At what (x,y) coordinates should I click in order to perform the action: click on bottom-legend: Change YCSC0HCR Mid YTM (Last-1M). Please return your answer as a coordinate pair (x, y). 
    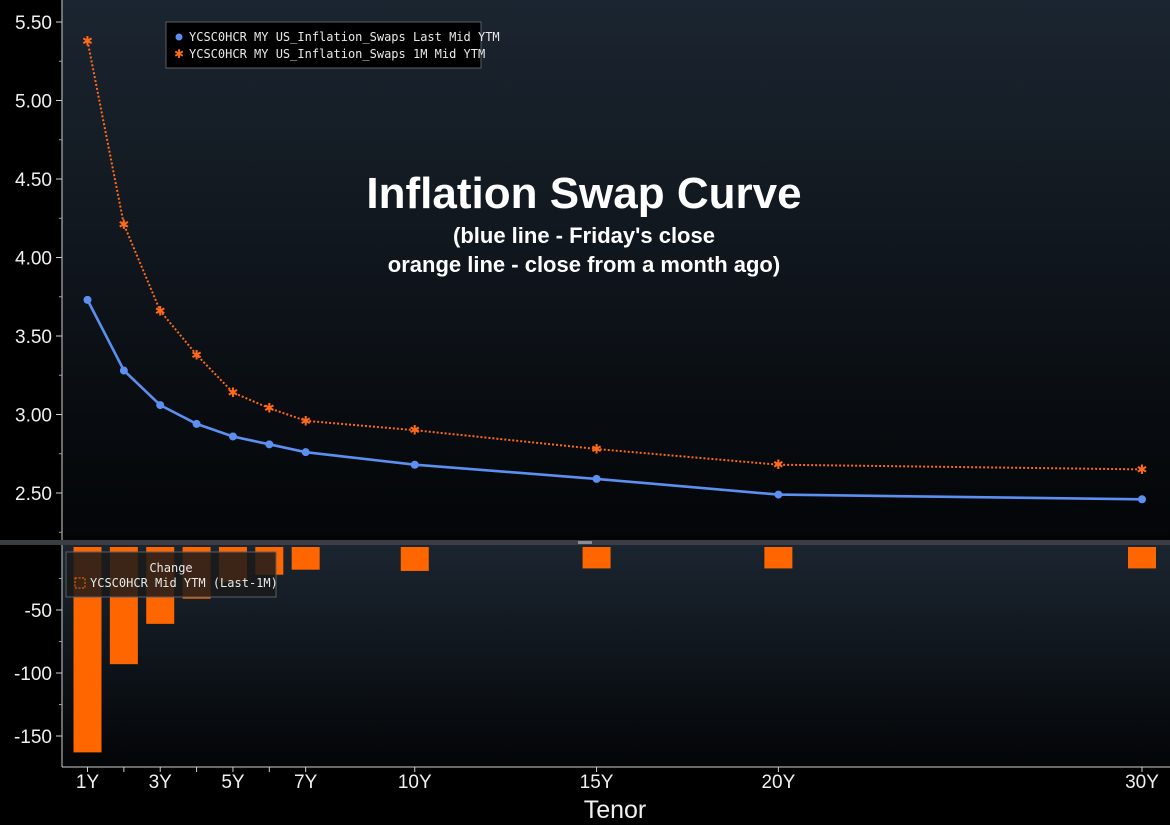
    Looking at the image, I should click on (171, 574).